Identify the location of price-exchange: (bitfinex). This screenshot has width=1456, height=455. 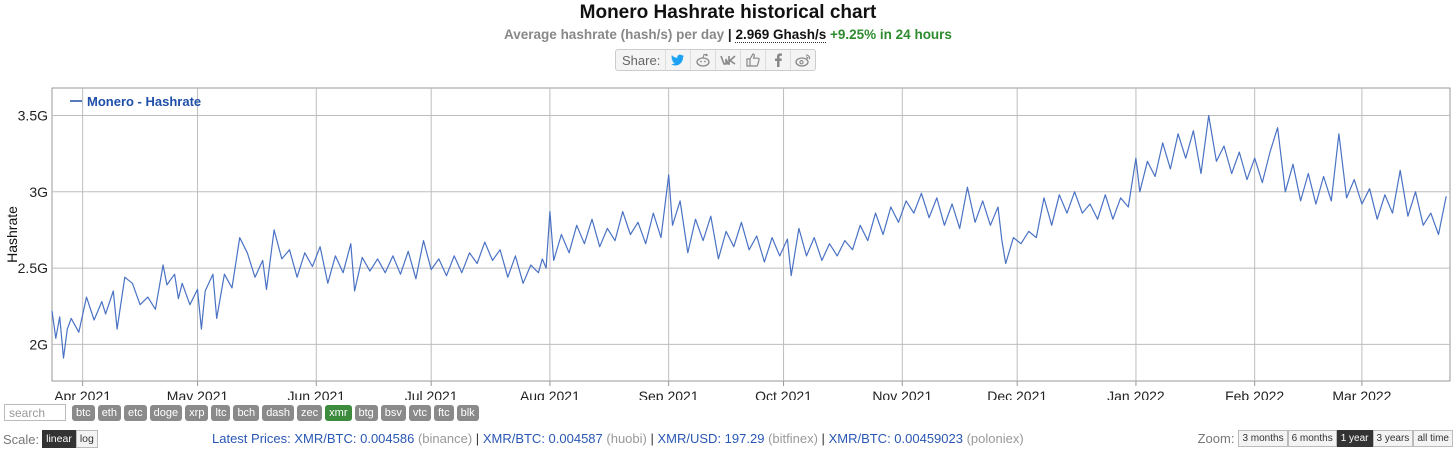
(793, 438).